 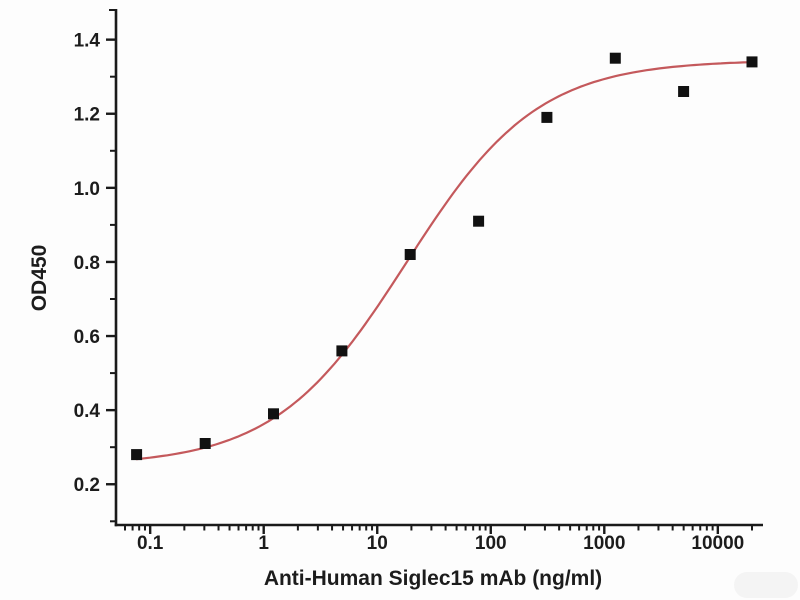 What do you see at coordinates (150, 543) in the screenshot?
I see `x-tick-label: 0.1` at bounding box center [150, 543].